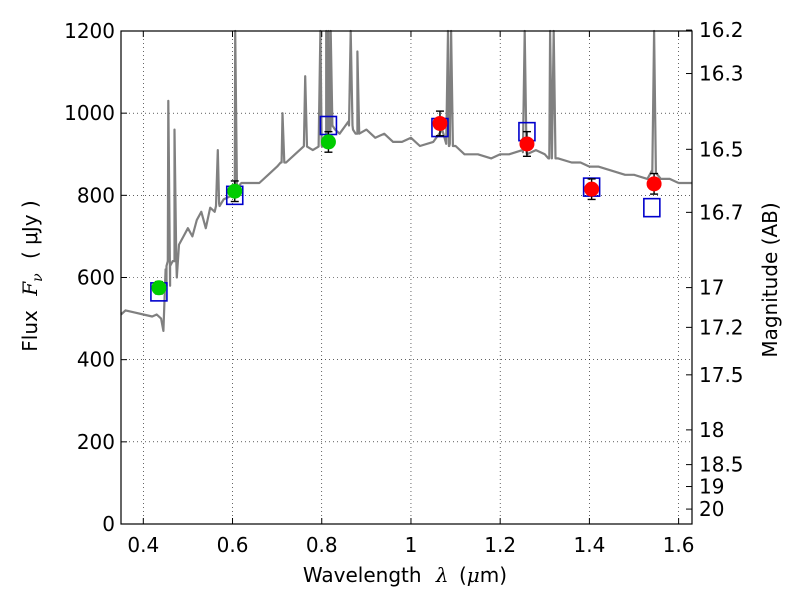 This screenshot has width=800, height=600. What do you see at coordinates (721, 212) in the screenshot?
I see `y2-tick-label: 16.7` at bounding box center [721, 212].